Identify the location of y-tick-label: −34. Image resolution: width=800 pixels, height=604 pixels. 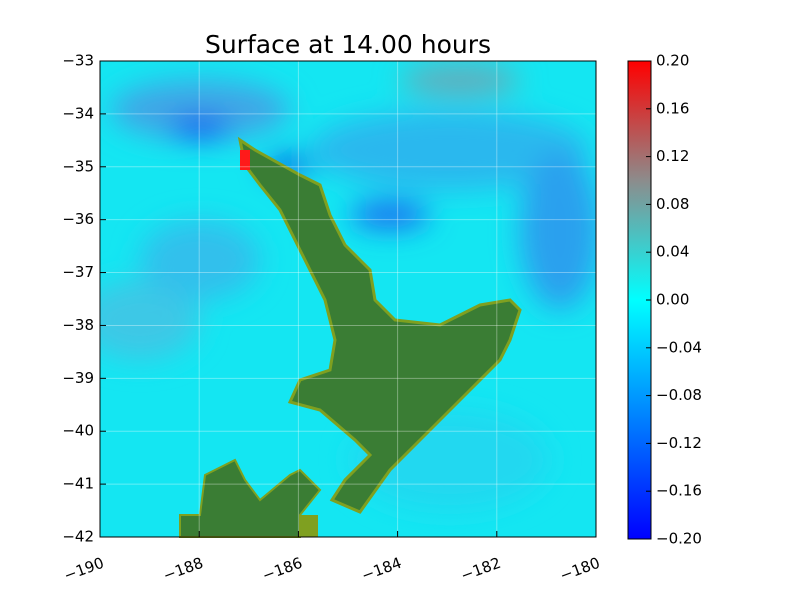
(78, 113).